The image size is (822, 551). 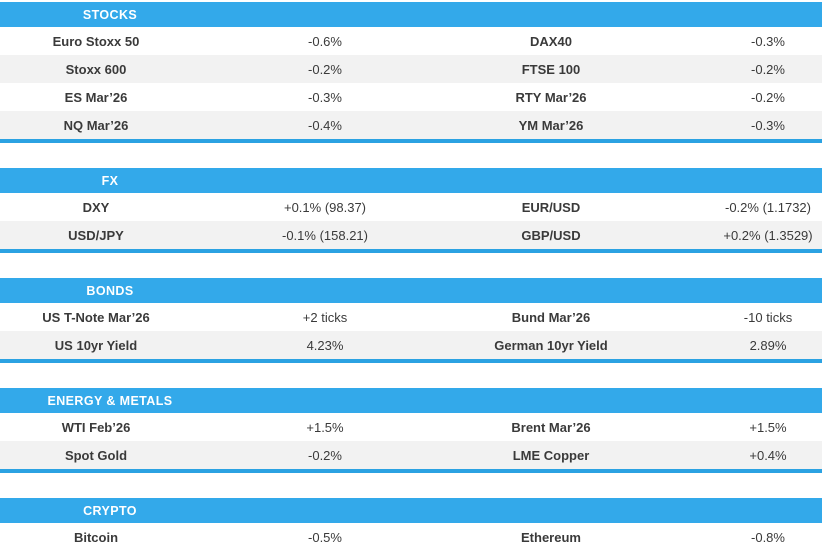 What do you see at coordinates (325, 41) in the screenshot?
I see `instrument-value-left: -0.6%` at bounding box center [325, 41].